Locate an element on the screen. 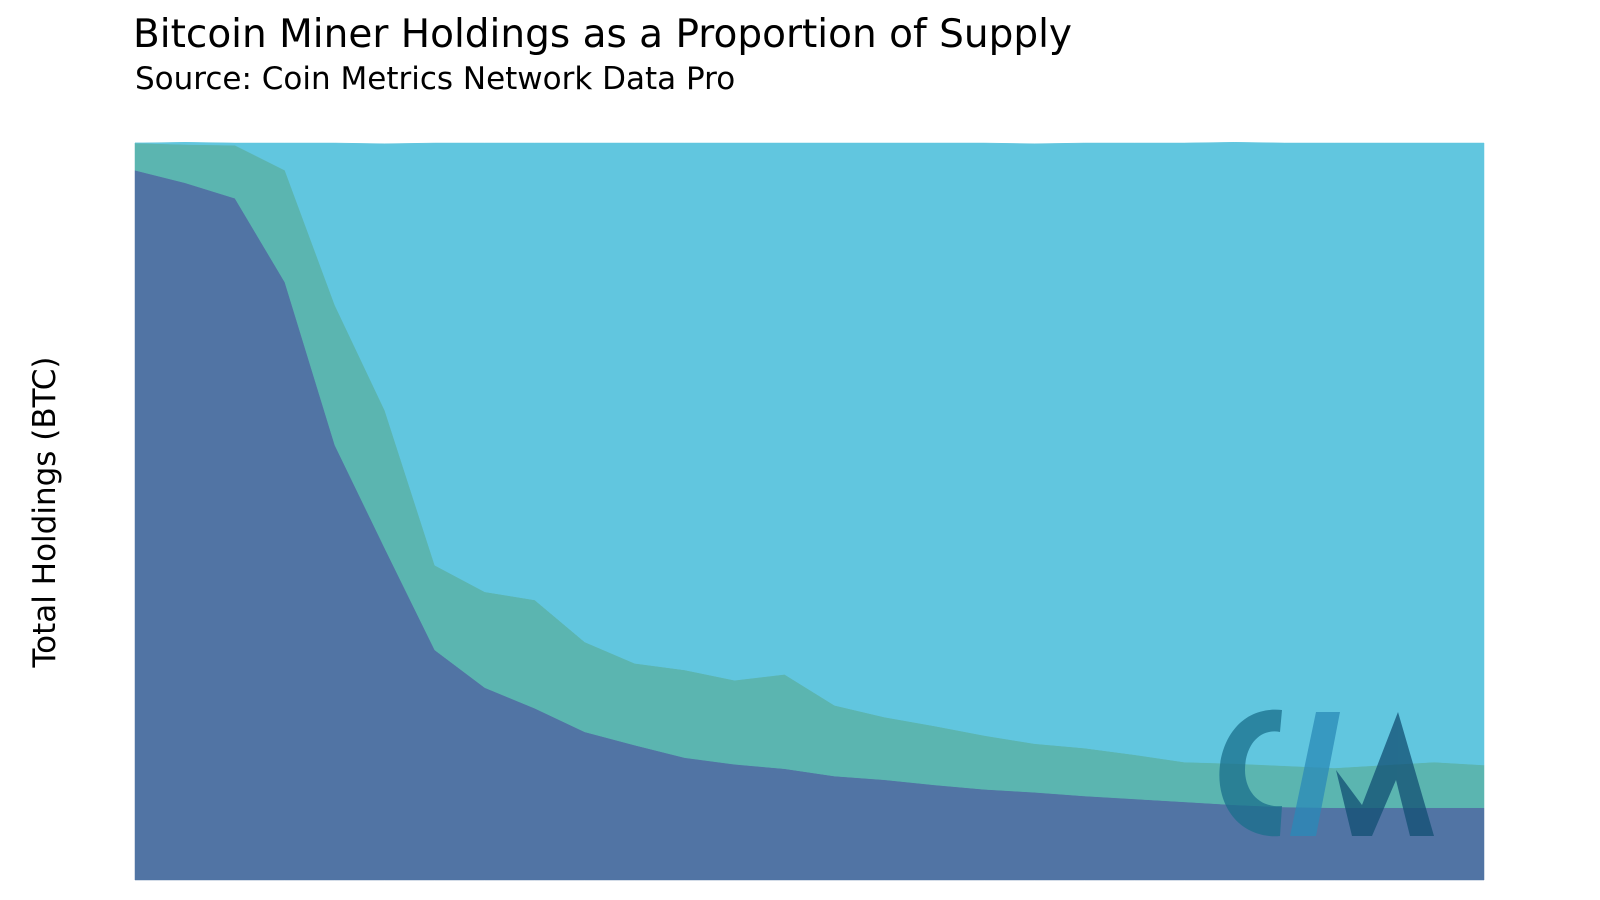  logo-c is located at coordinates (1250, 773).